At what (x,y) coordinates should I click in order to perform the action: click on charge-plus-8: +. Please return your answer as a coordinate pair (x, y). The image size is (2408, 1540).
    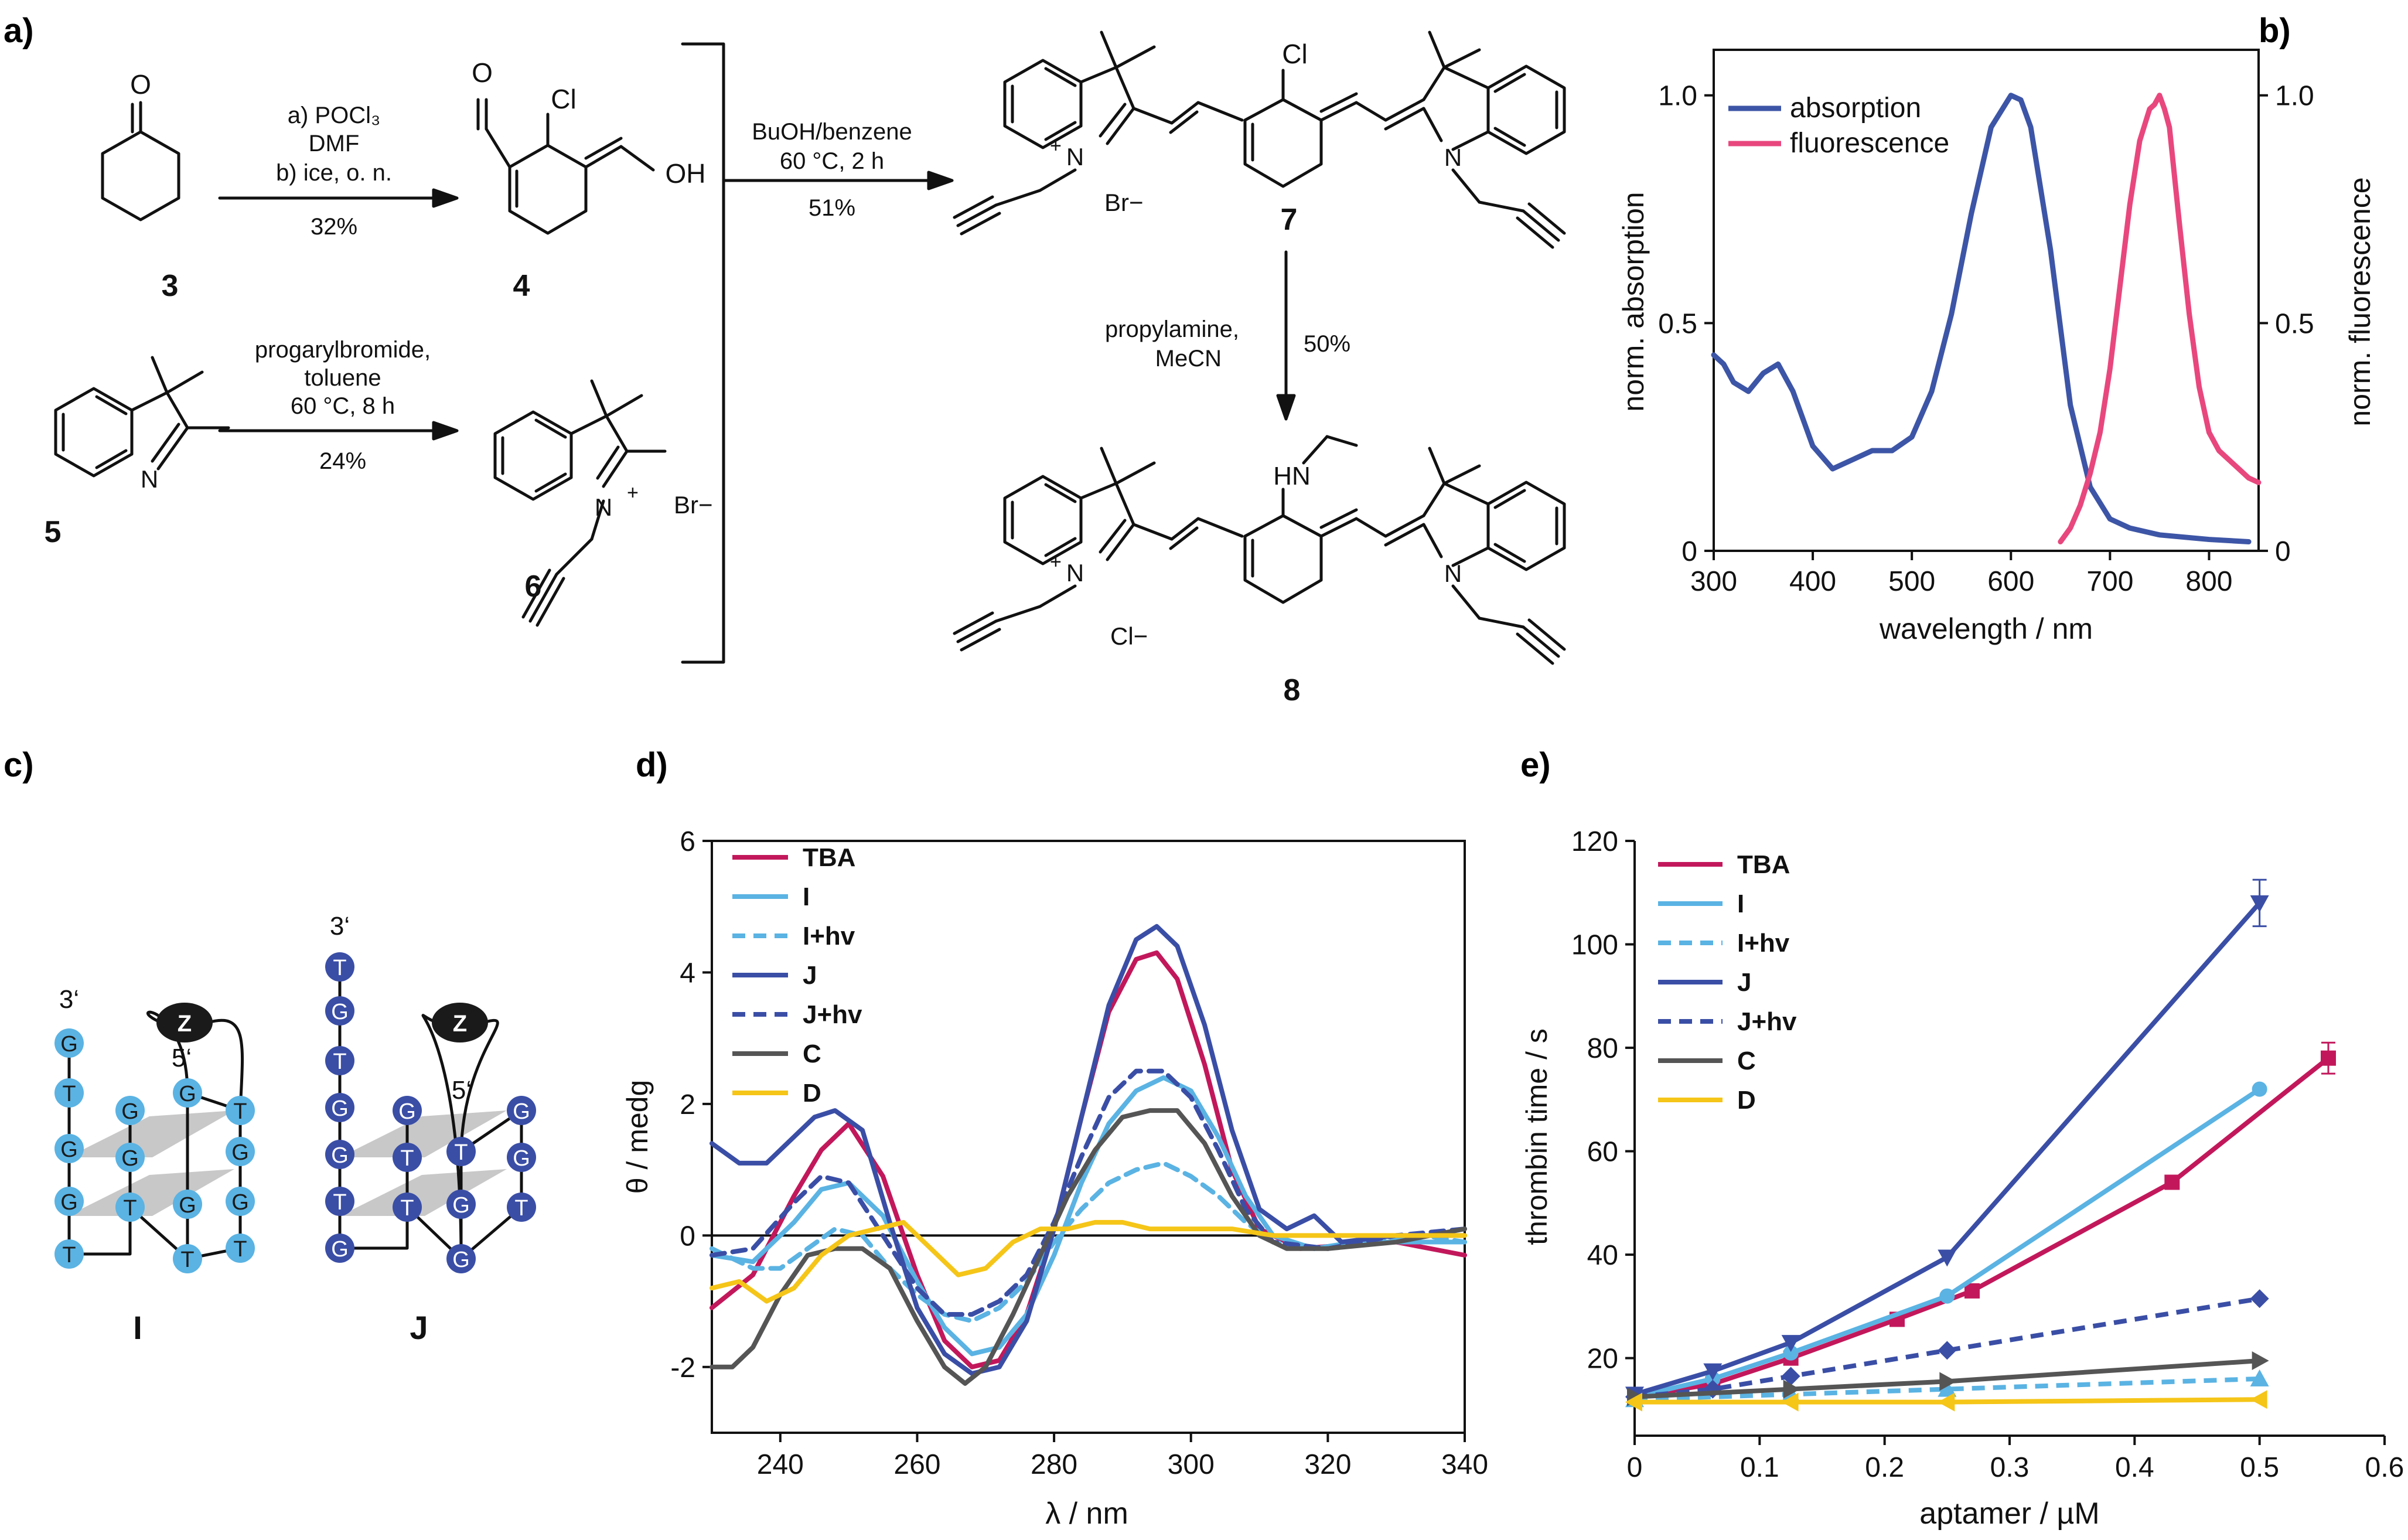
    Looking at the image, I should click on (1056, 562).